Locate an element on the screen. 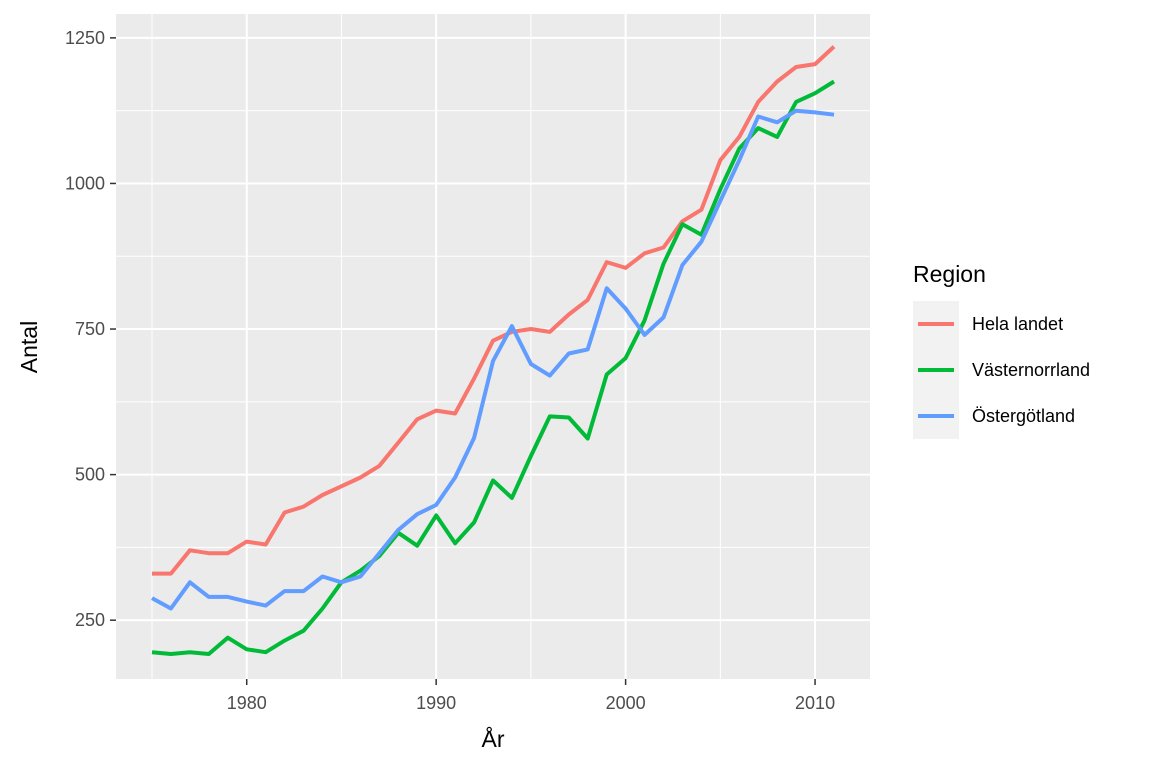  x-tick-label: 1990 is located at coordinates (436, 703).